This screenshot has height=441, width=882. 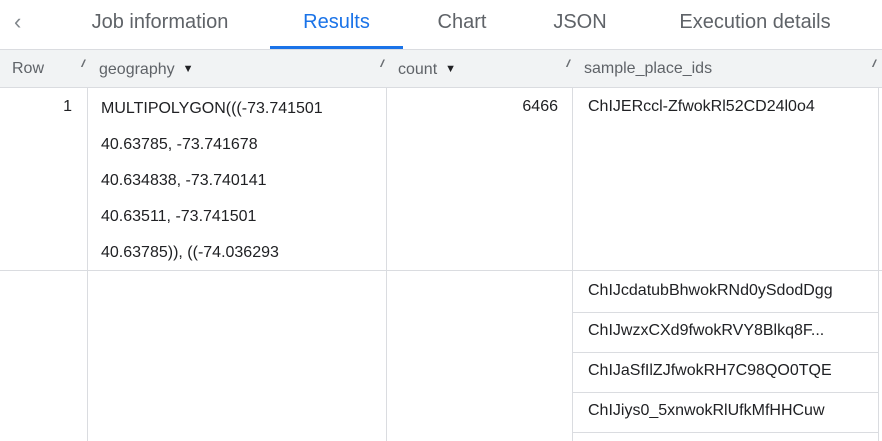 What do you see at coordinates (67, 106) in the screenshot?
I see `row-number: 1` at bounding box center [67, 106].